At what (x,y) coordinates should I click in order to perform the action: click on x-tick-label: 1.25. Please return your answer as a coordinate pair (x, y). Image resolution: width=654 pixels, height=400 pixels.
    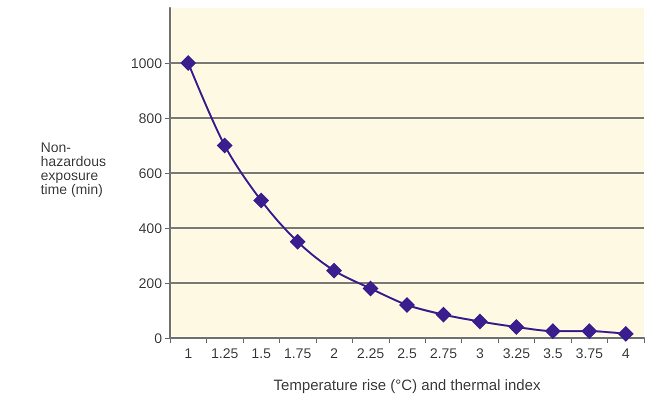
    Looking at the image, I should click on (225, 353).